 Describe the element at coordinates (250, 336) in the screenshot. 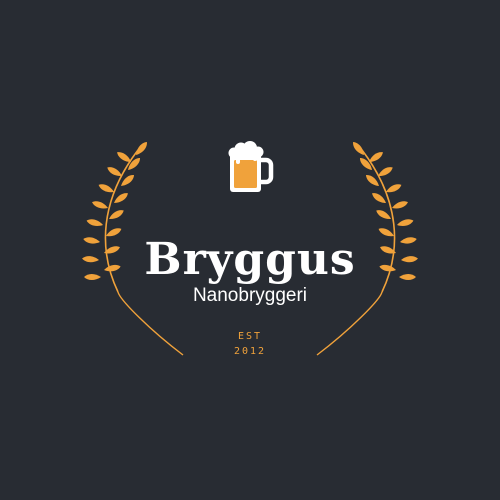

I see `est-label: EST` at that location.